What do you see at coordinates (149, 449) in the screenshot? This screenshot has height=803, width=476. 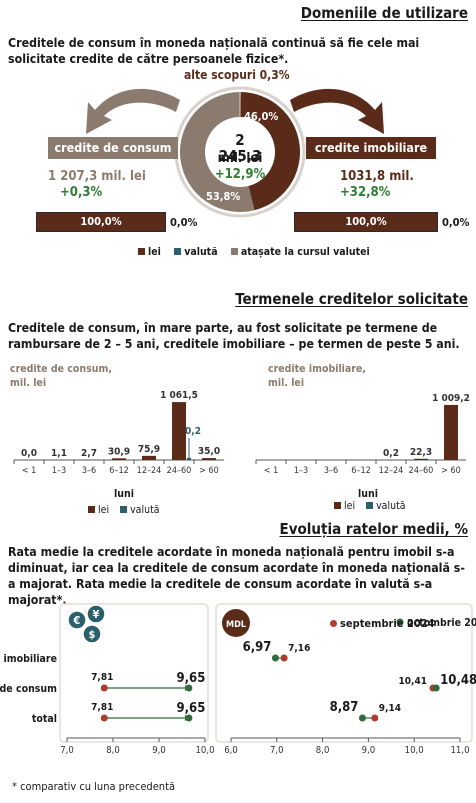 I see `bar-value-label: 75,9` at bounding box center [149, 449].